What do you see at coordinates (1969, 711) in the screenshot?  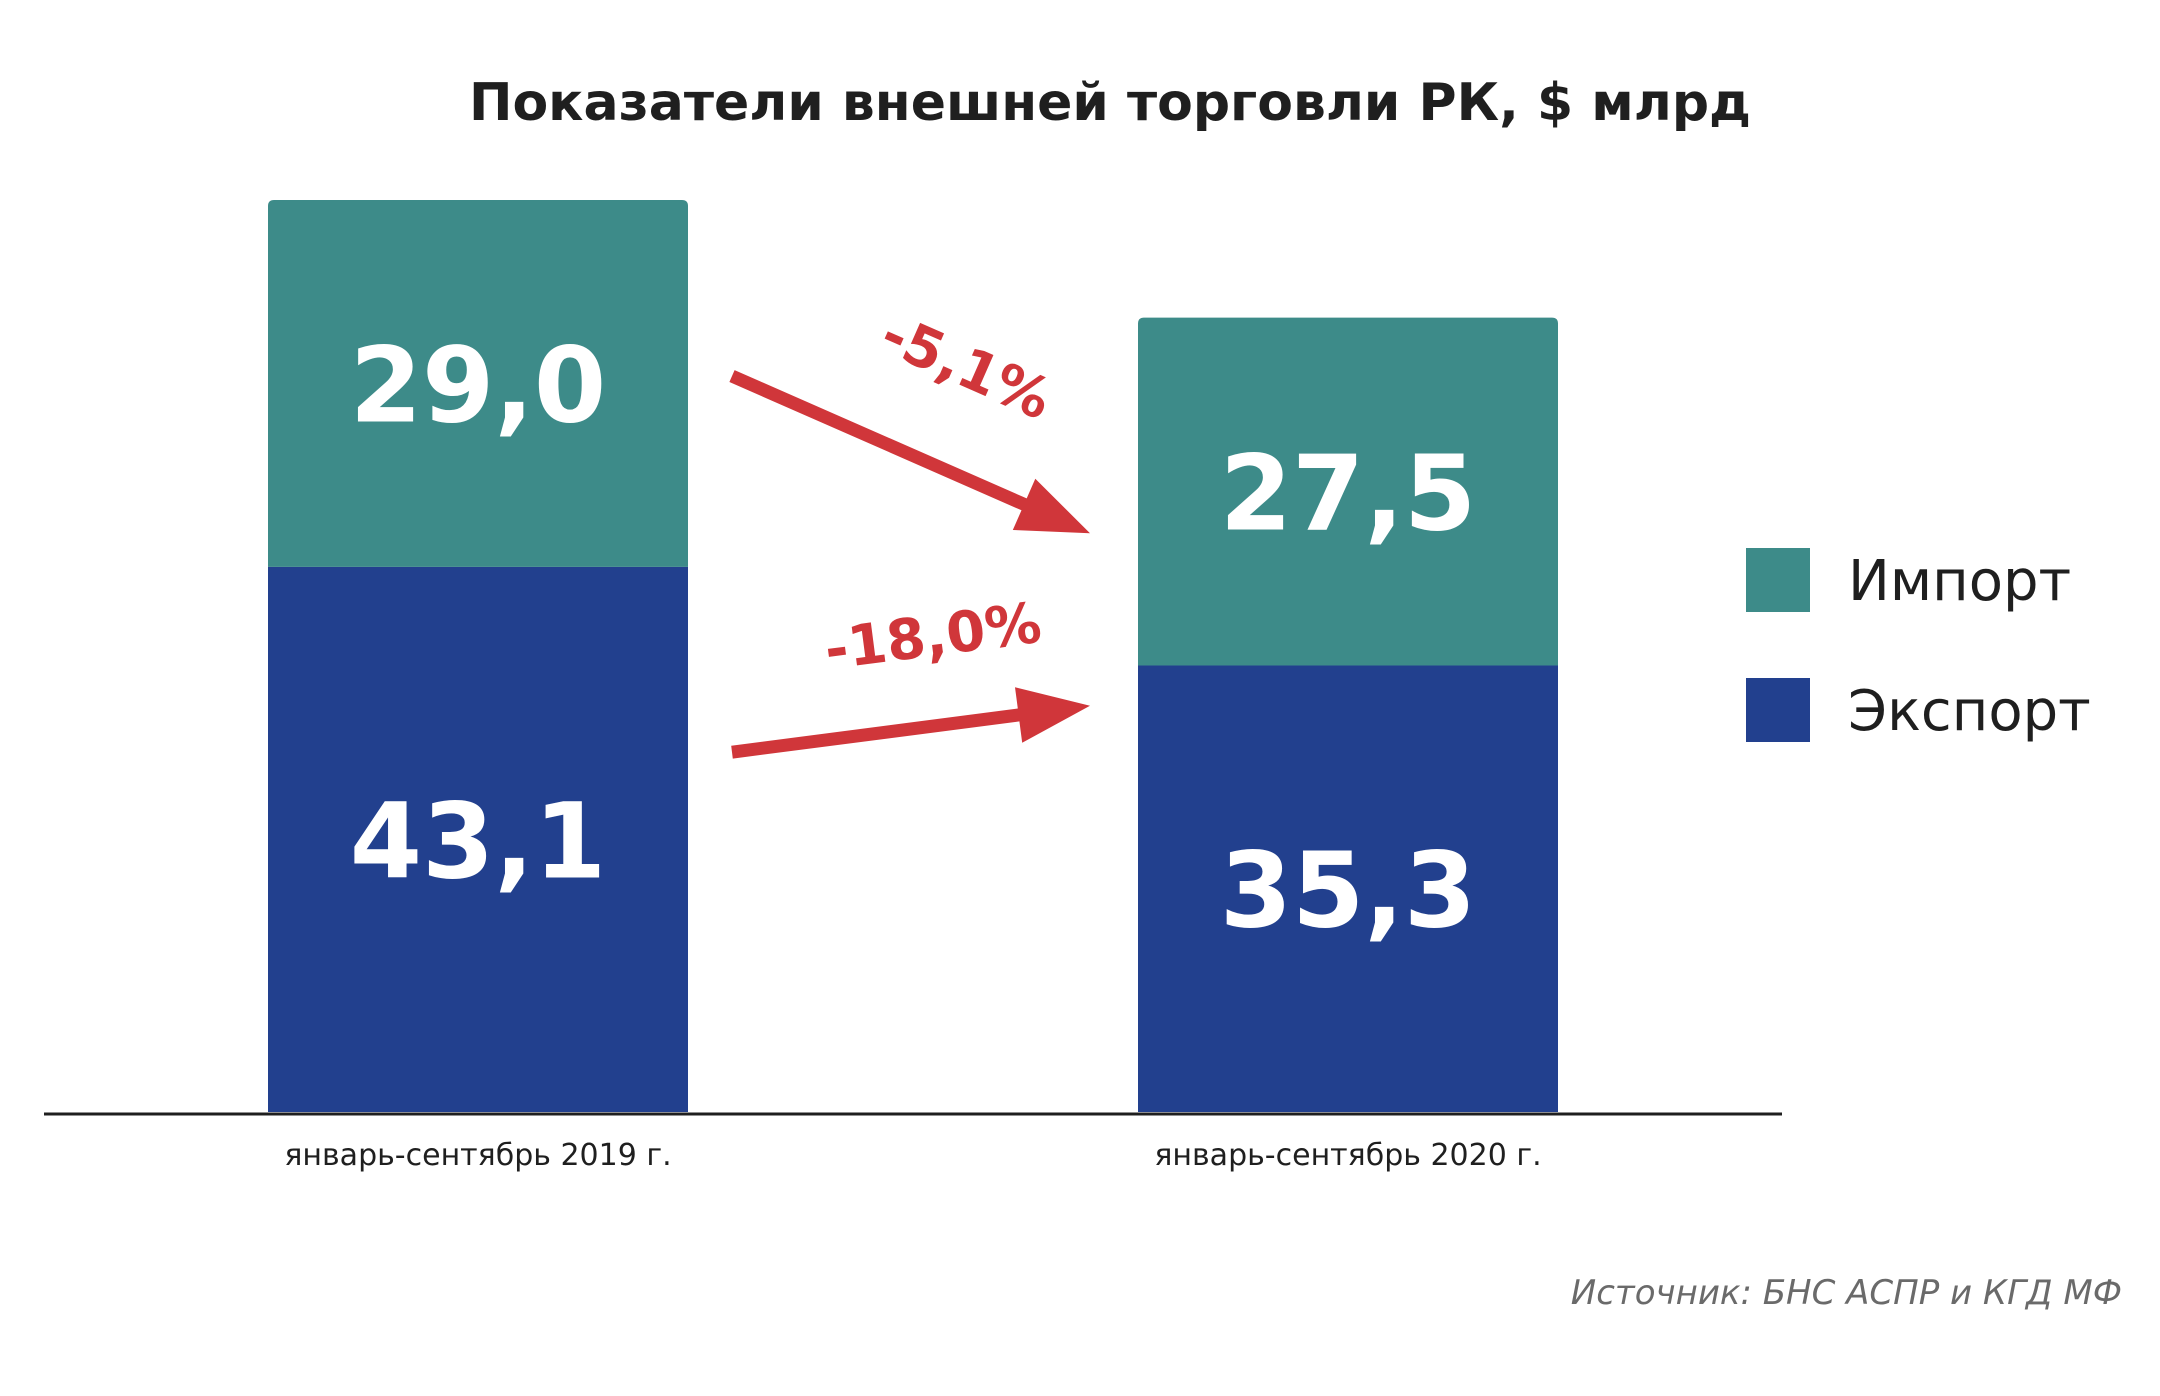 I see `legend-label-export: Экспорт` at bounding box center [1969, 711].